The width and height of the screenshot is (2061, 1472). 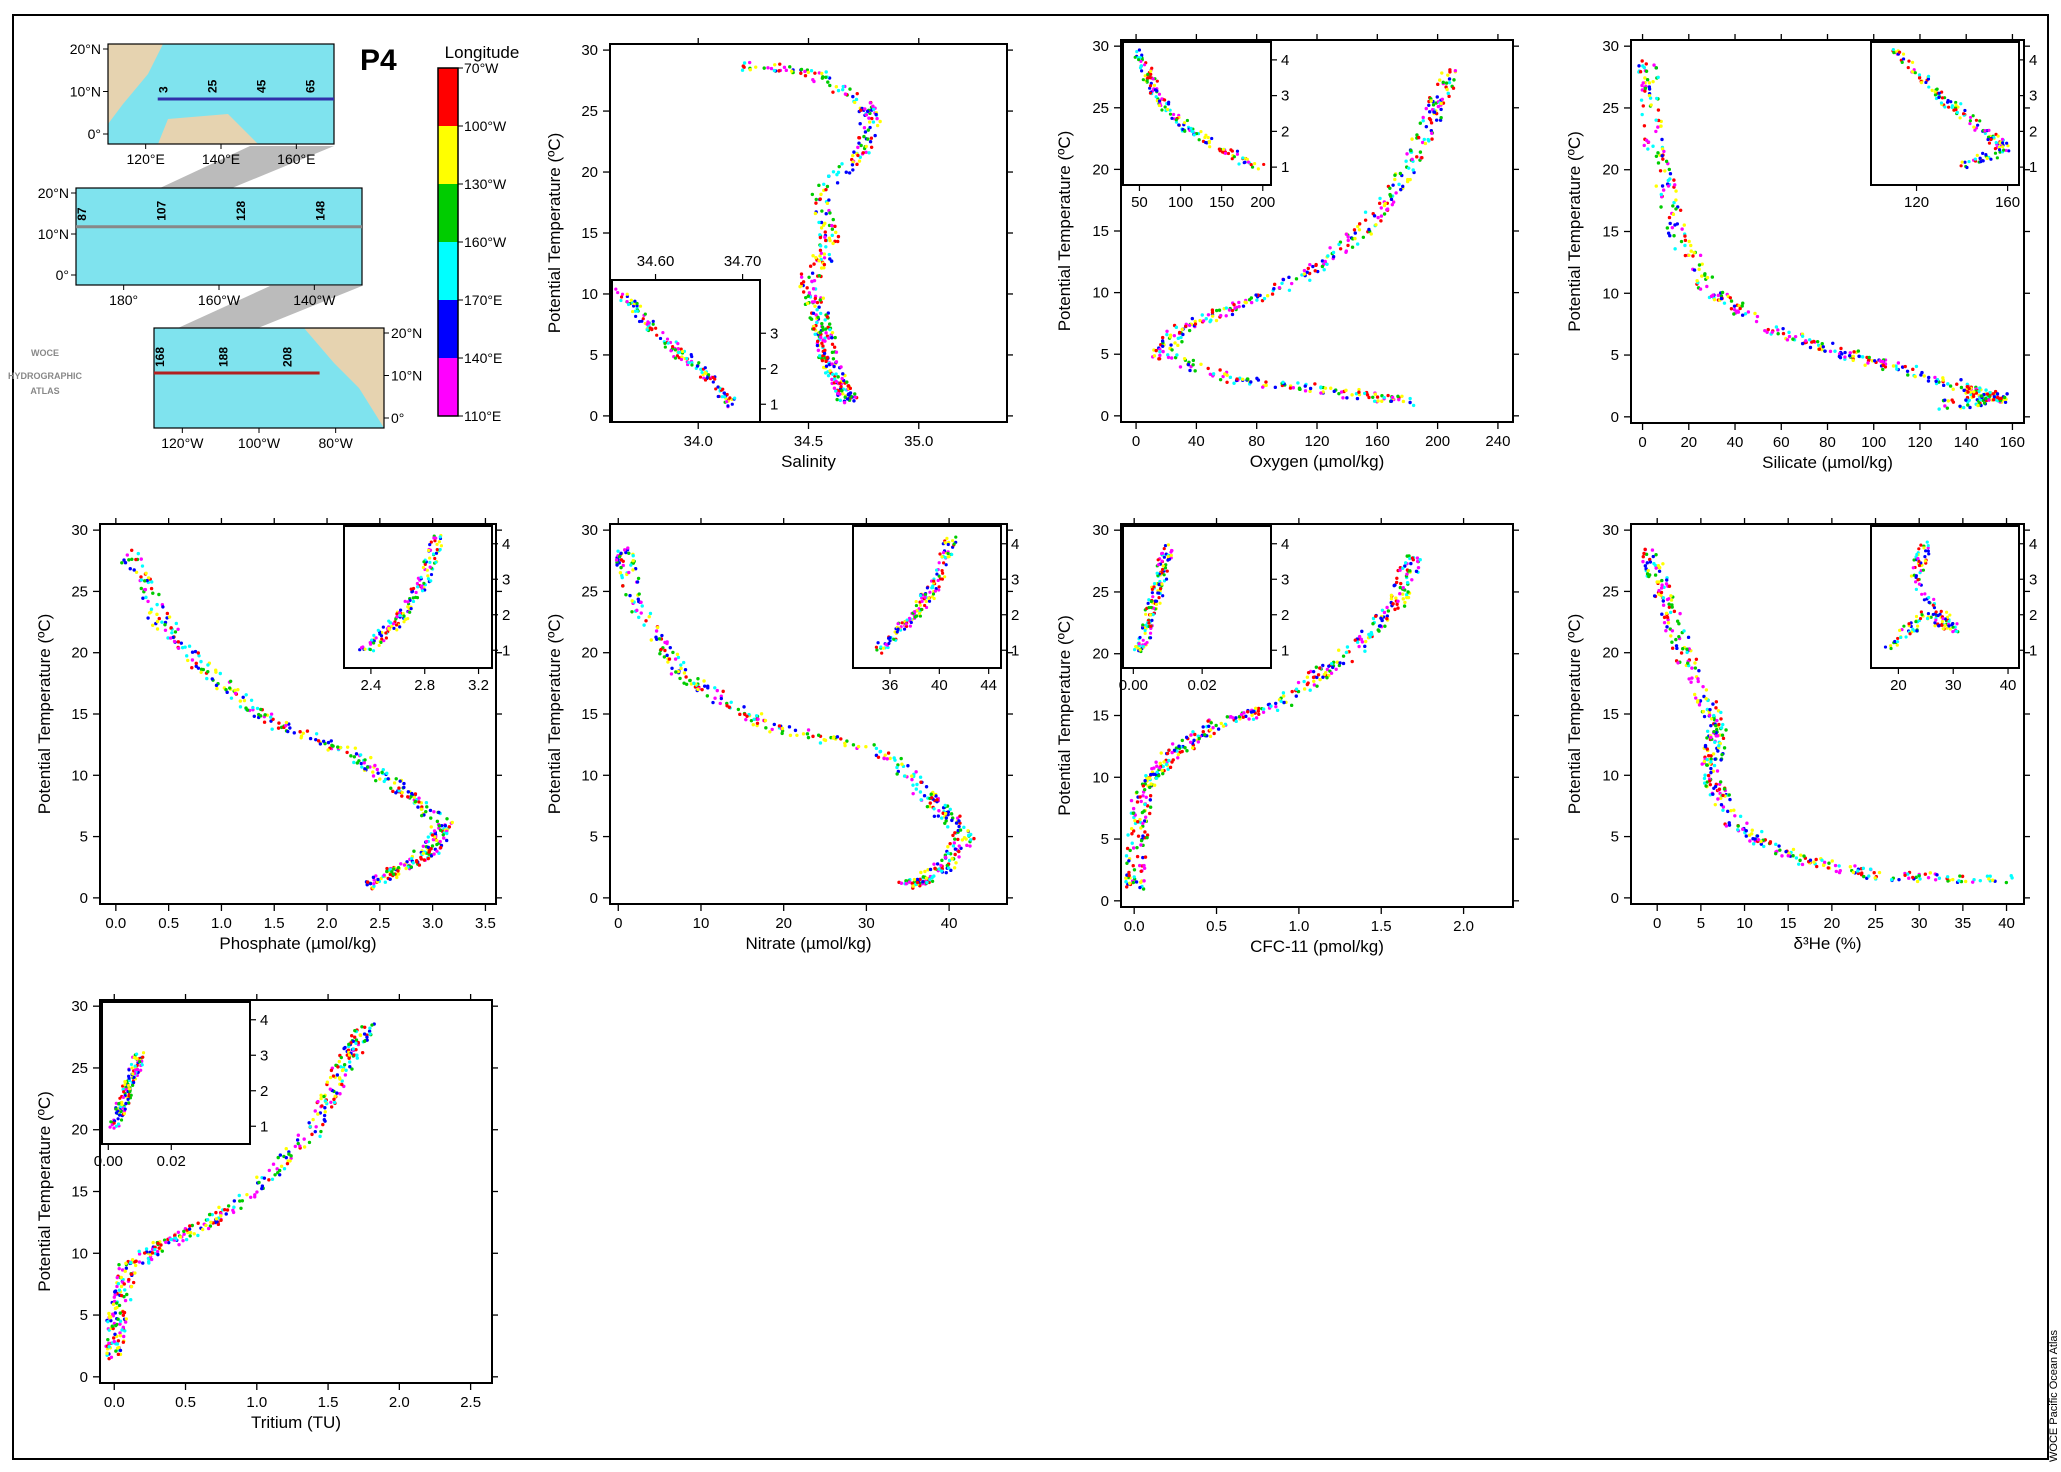 I want to click on map-xtick-label: 80°W, so click(x=335, y=443).